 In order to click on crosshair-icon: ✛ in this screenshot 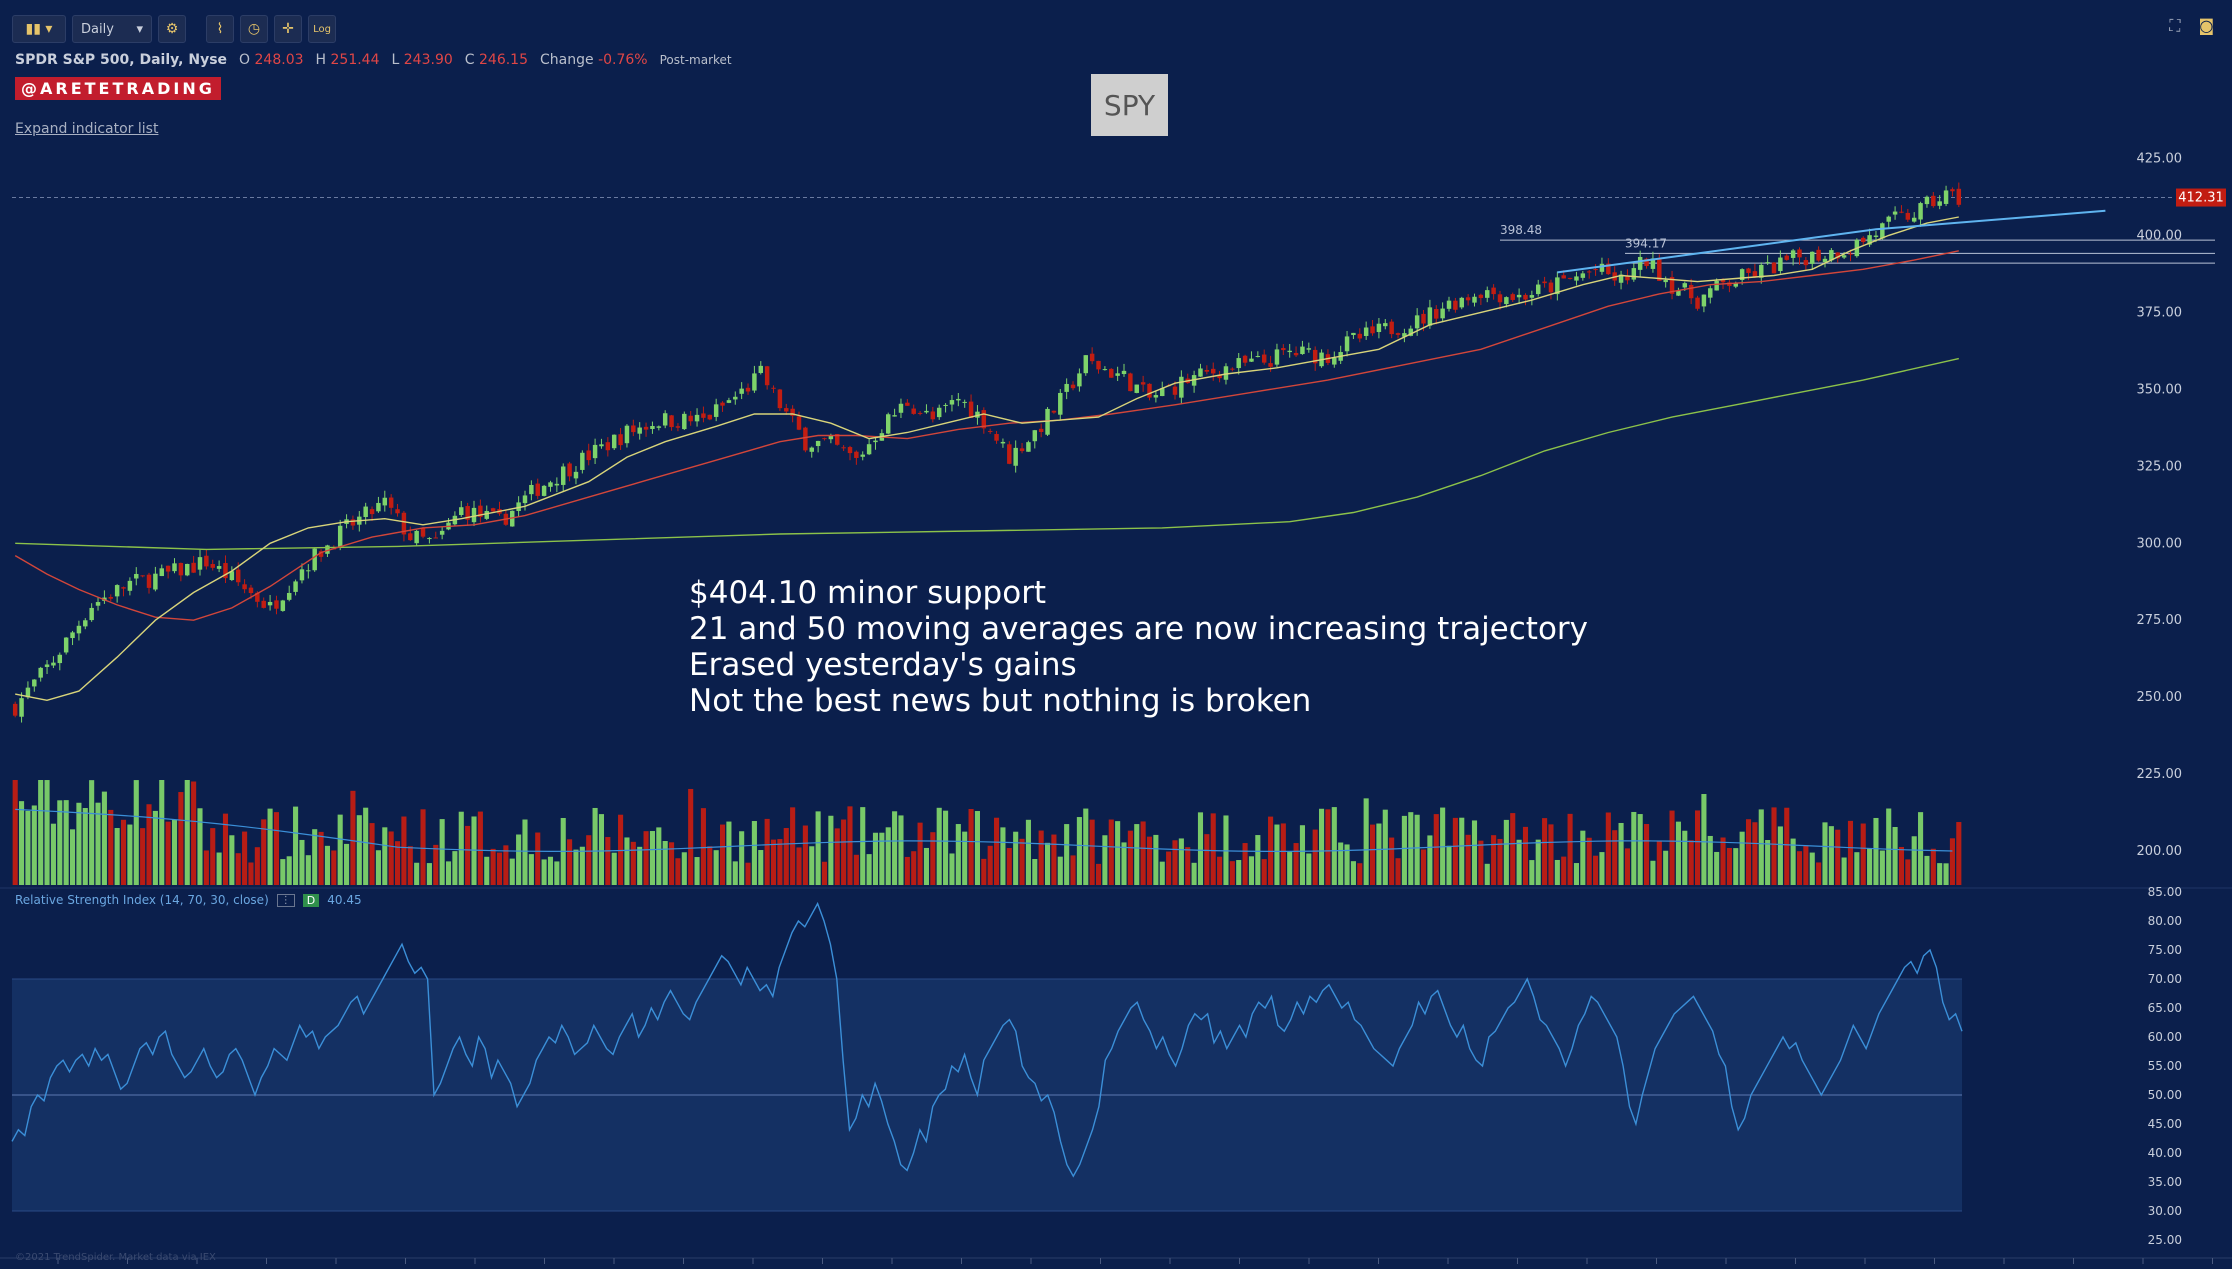, I will do `click(288, 29)`.